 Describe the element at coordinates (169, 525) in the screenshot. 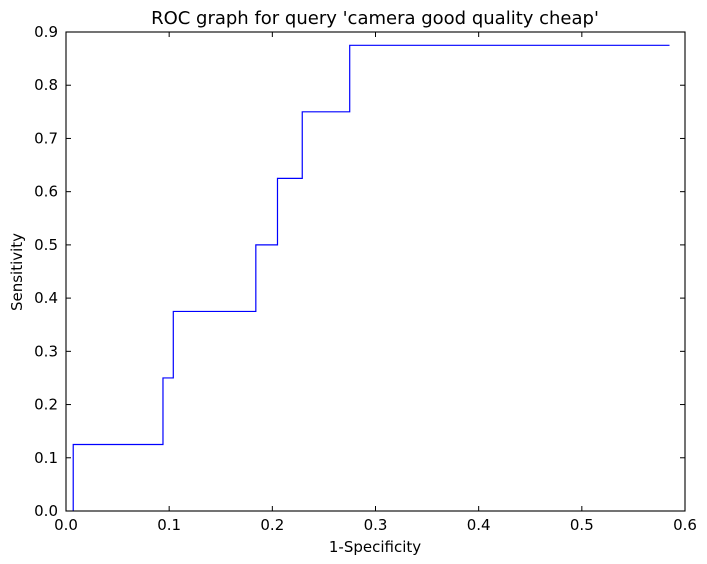

I see `x-tick-label: 0.1` at that location.